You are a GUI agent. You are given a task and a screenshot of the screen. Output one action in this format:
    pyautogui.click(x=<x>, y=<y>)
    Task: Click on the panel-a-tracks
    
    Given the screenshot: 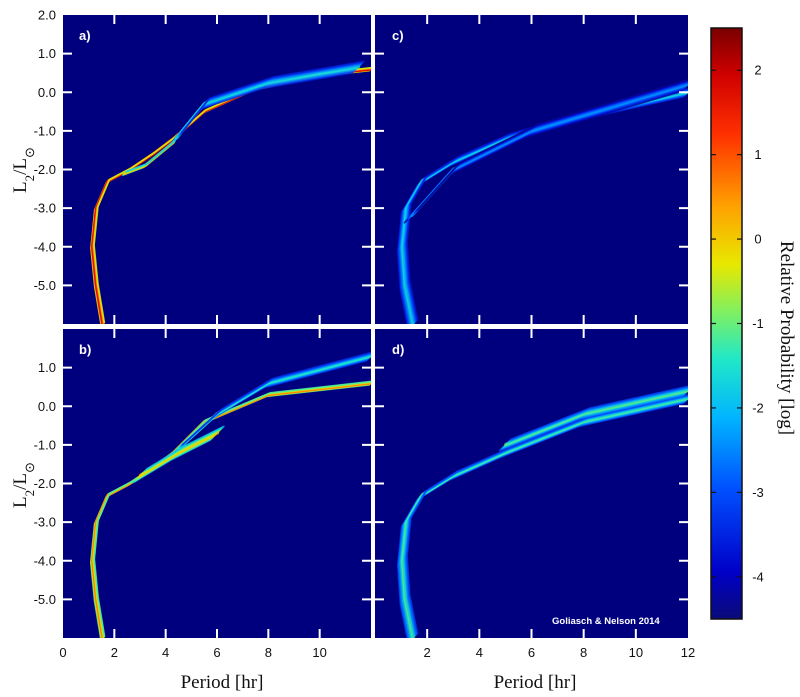 What is the action you would take?
    pyautogui.click(x=230, y=192)
    